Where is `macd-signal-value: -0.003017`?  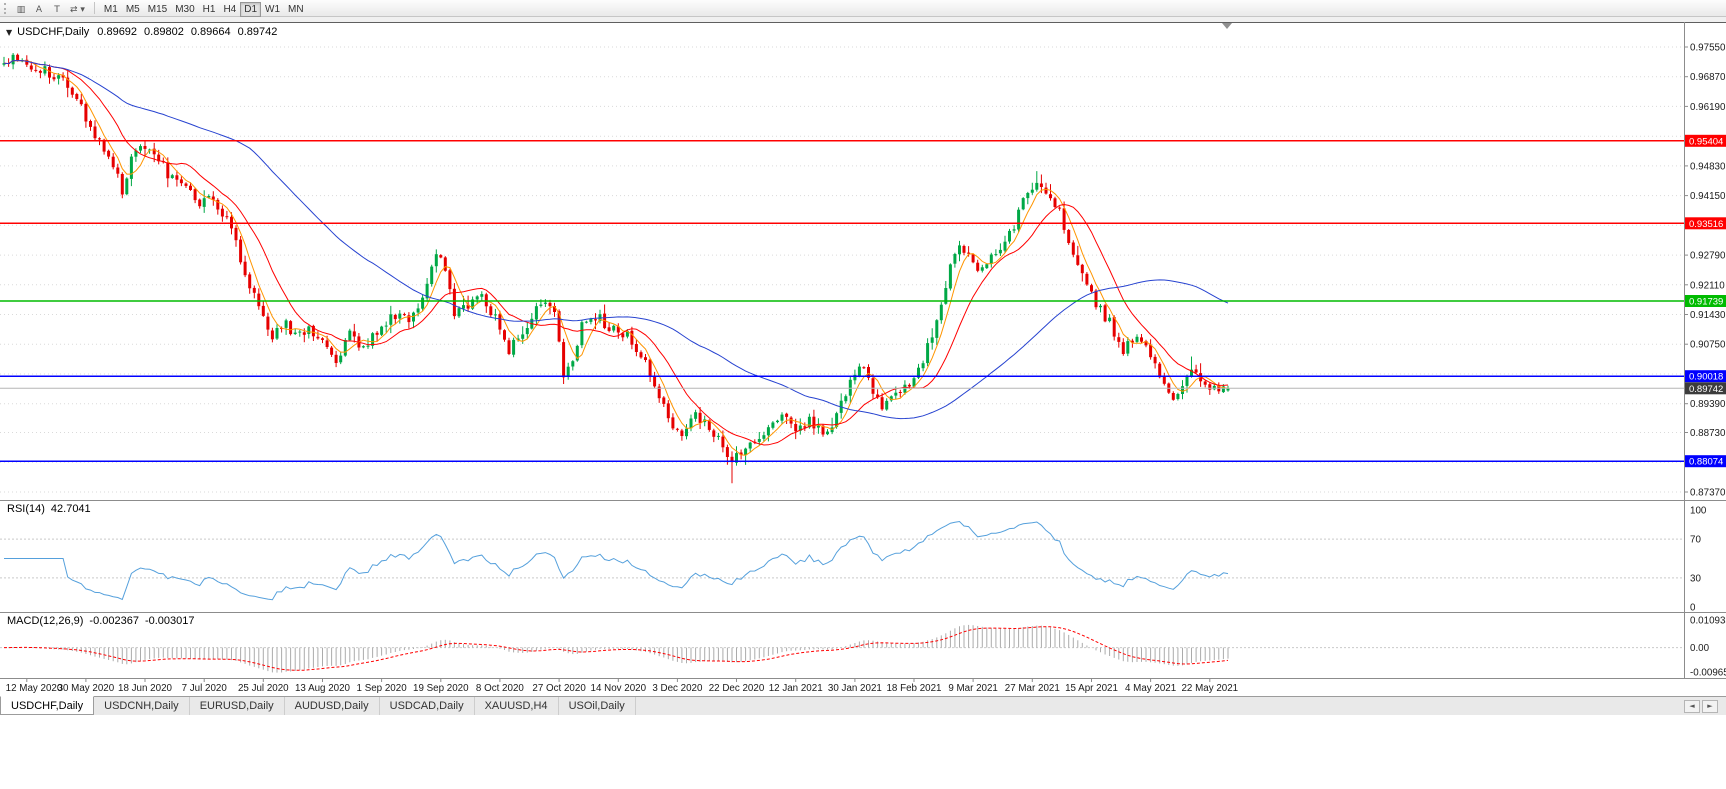 macd-signal-value: -0.003017 is located at coordinates (169, 621).